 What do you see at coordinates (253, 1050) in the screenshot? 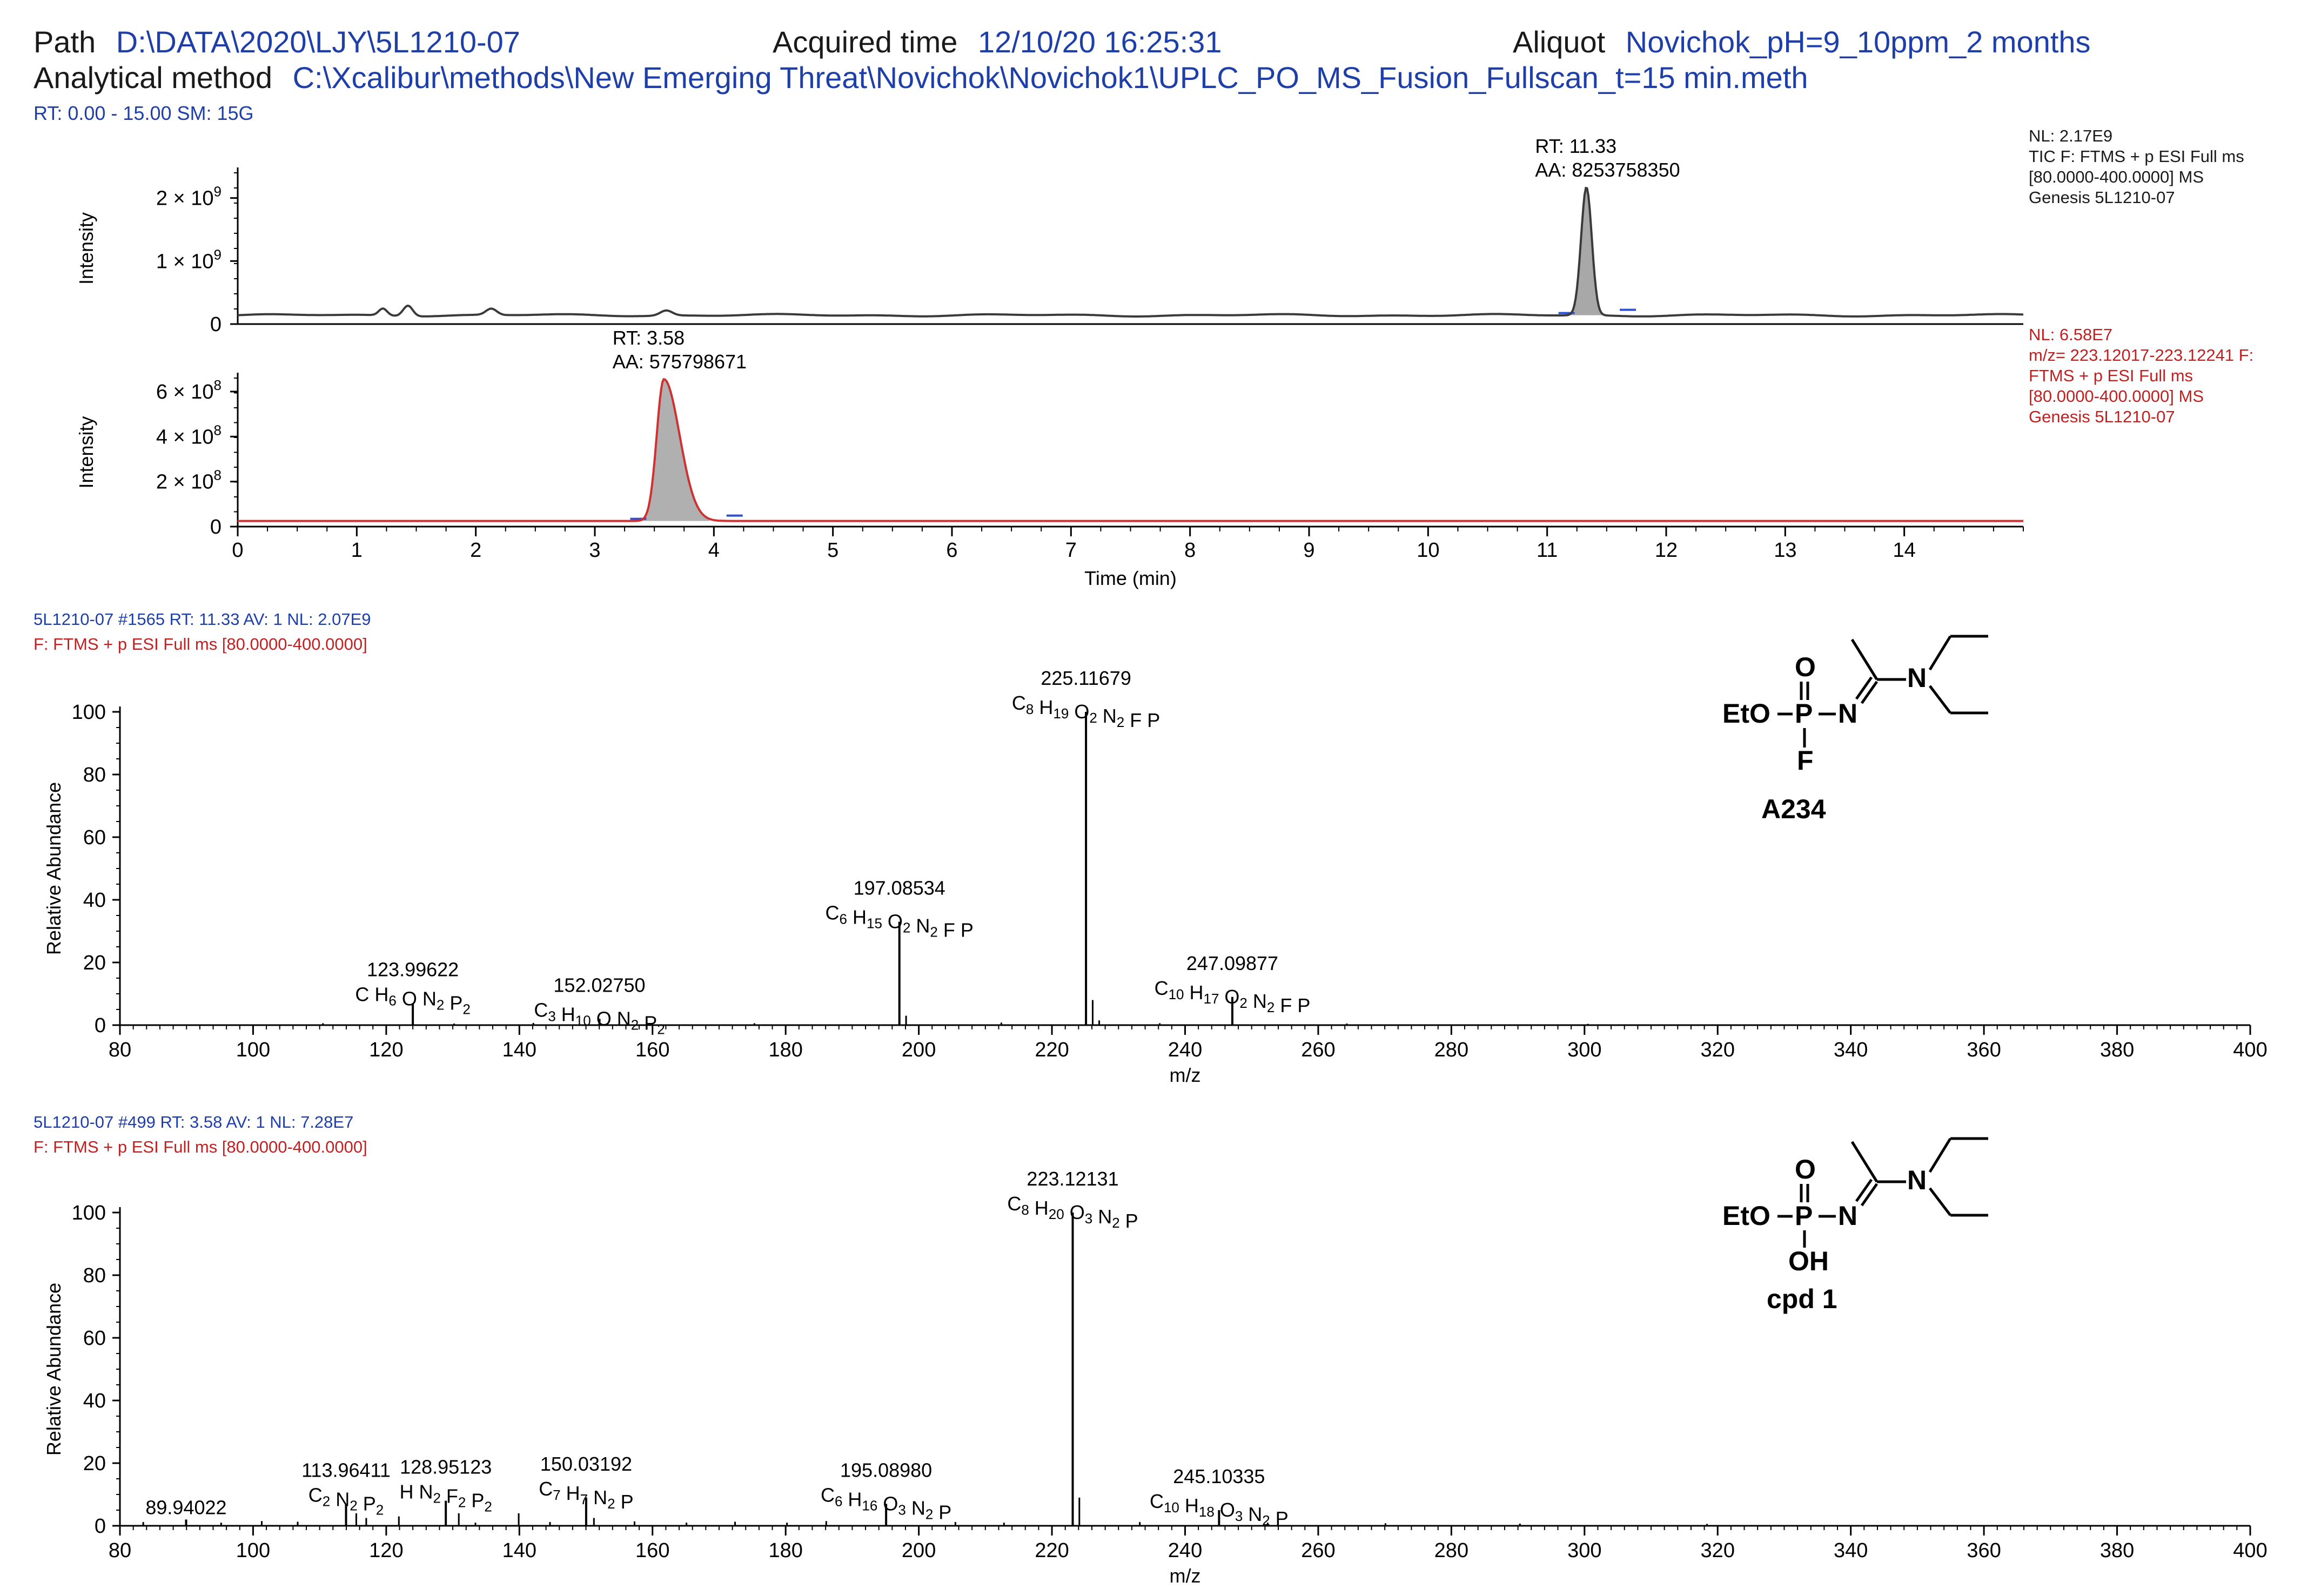
I see `ms1-x-tick-label: 100` at bounding box center [253, 1050].